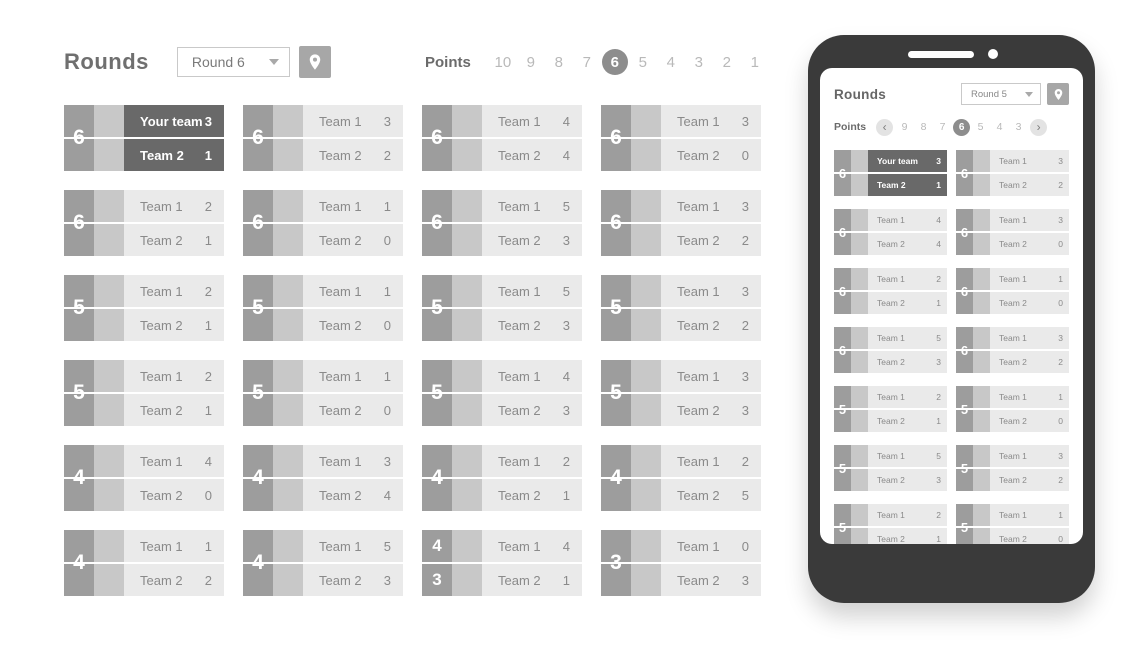 Image resolution: width=1147 pixels, height=651 pixels. Describe the element at coordinates (323, 563) in the screenshot. I see `match-card: 4 Team 1 5 Team 2 3` at that location.